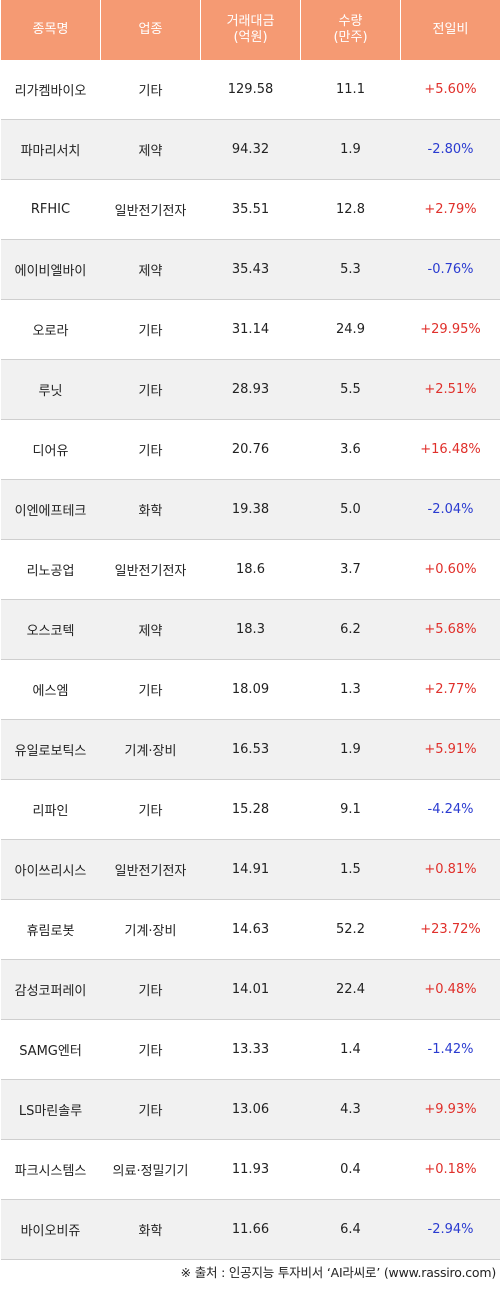  Describe the element at coordinates (150, 1229) in the screenshot. I see `sector-cell: 화학` at that location.